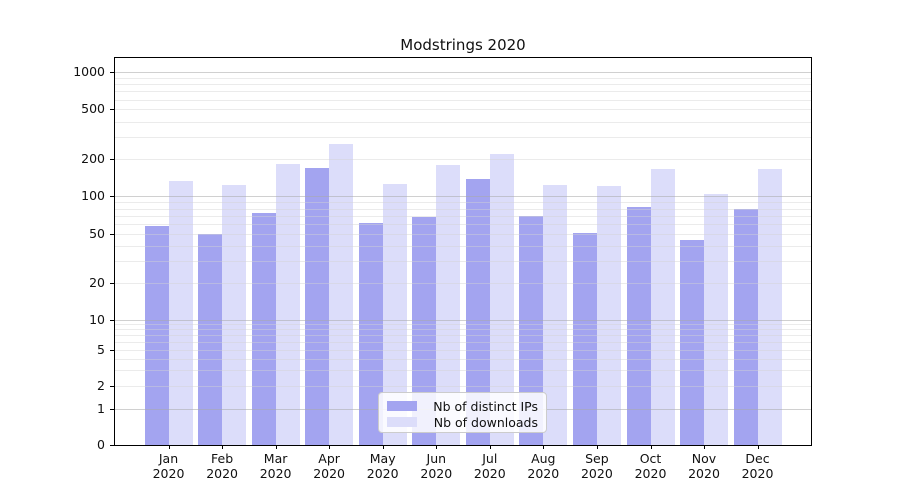 This screenshot has width=900, height=500. I want to click on bar-distinct-ips-oct, so click(638, 326).